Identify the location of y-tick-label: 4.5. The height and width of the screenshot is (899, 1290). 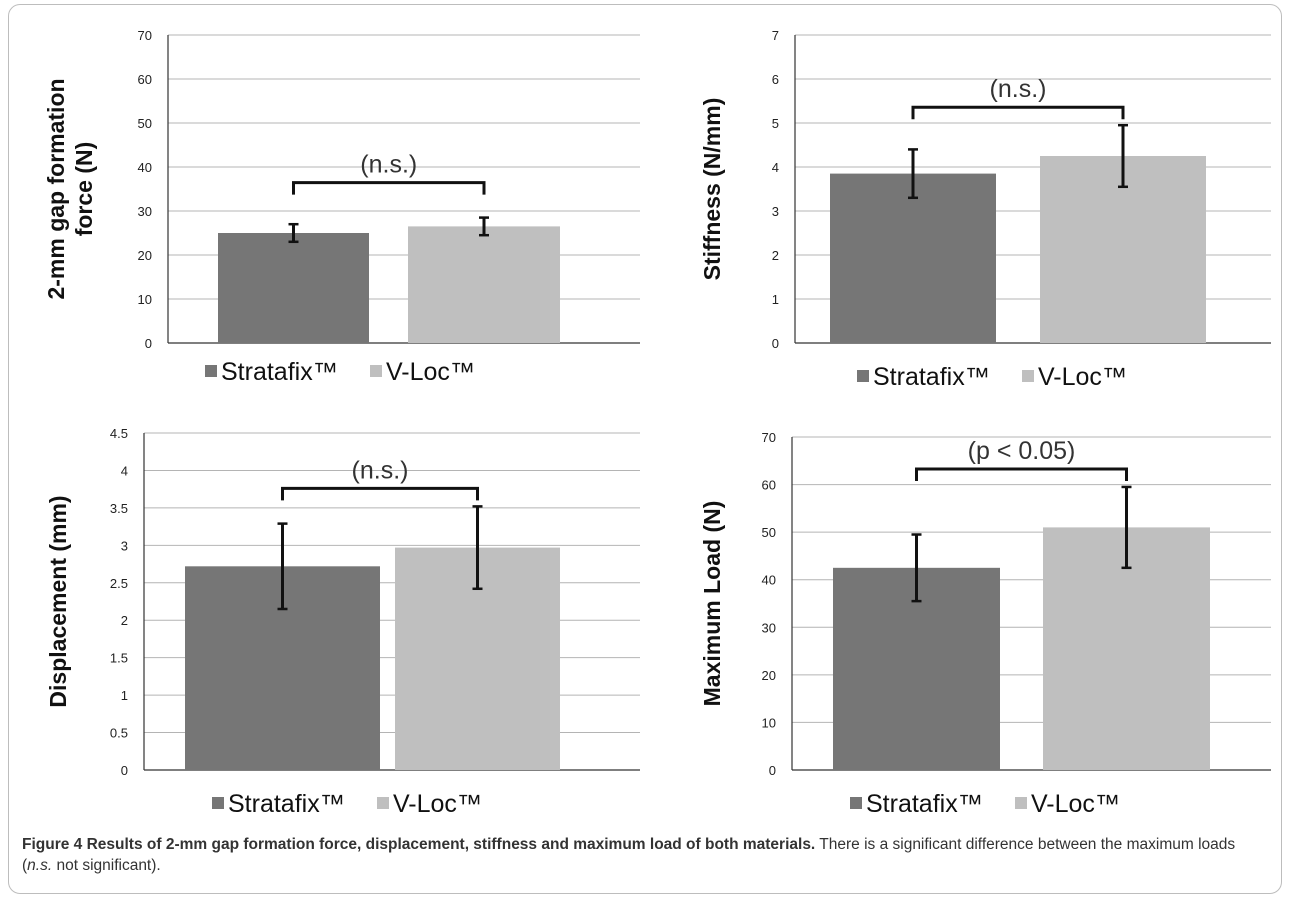
(119, 433).